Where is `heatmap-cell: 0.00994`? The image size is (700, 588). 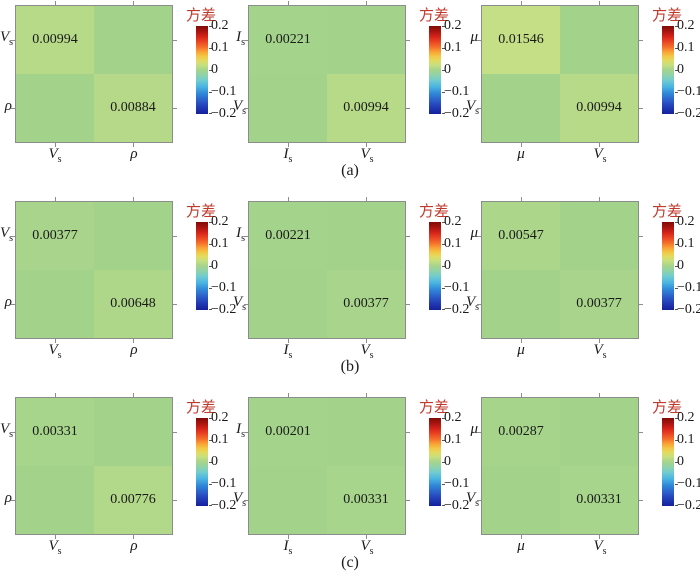
heatmap-cell: 0.00994 is located at coordinates (366, 108).